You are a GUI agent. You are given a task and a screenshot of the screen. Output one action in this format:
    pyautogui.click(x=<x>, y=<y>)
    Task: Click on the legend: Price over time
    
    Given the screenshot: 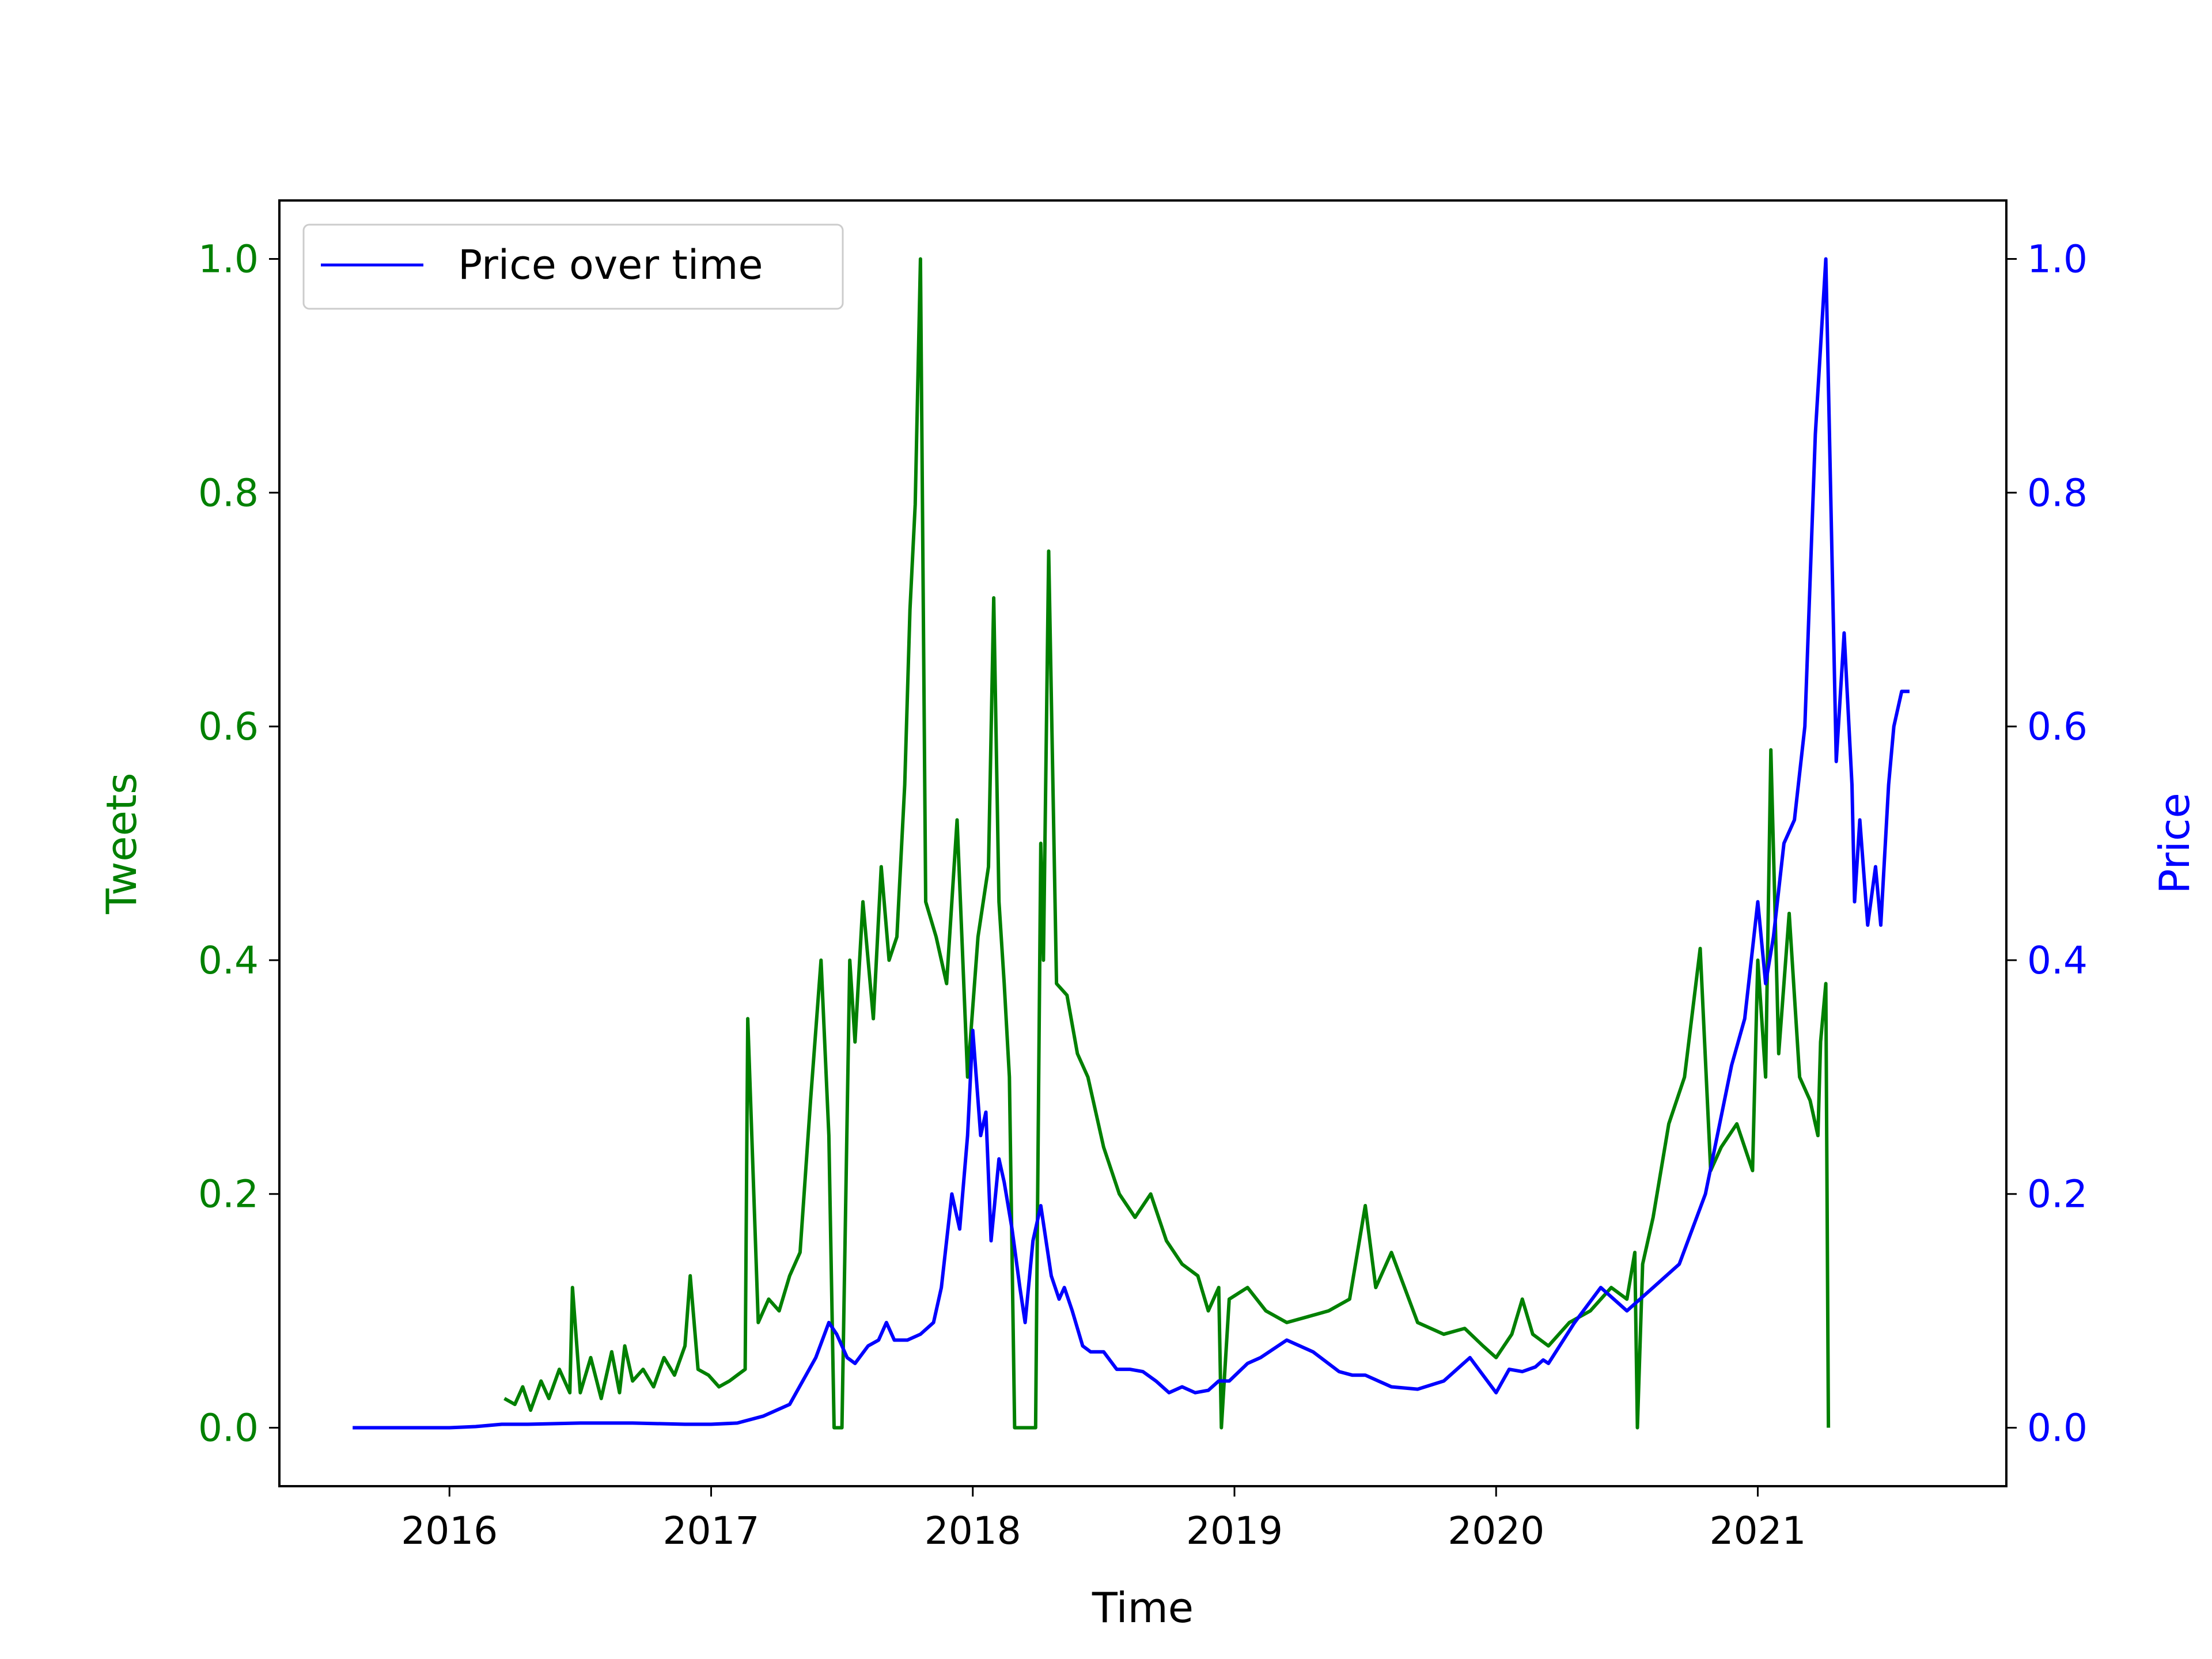 What is the action you would take?
    pyautogui.click(x=573, y=267)
    